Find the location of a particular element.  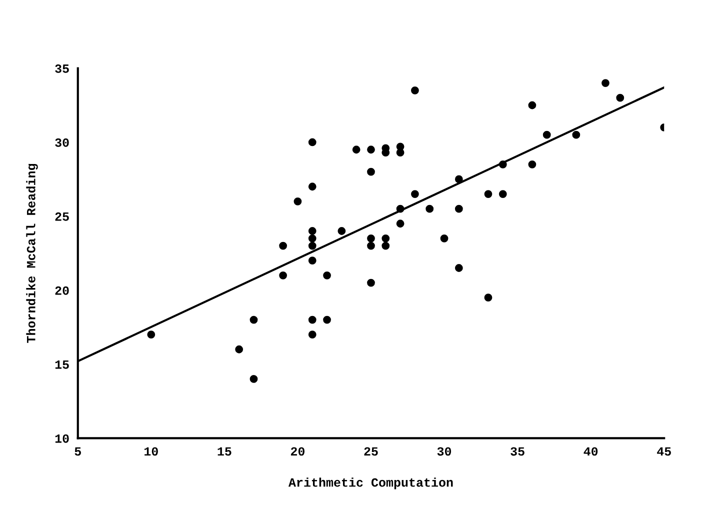

y-tick-label: 30 is located at coordinates (62, 142).